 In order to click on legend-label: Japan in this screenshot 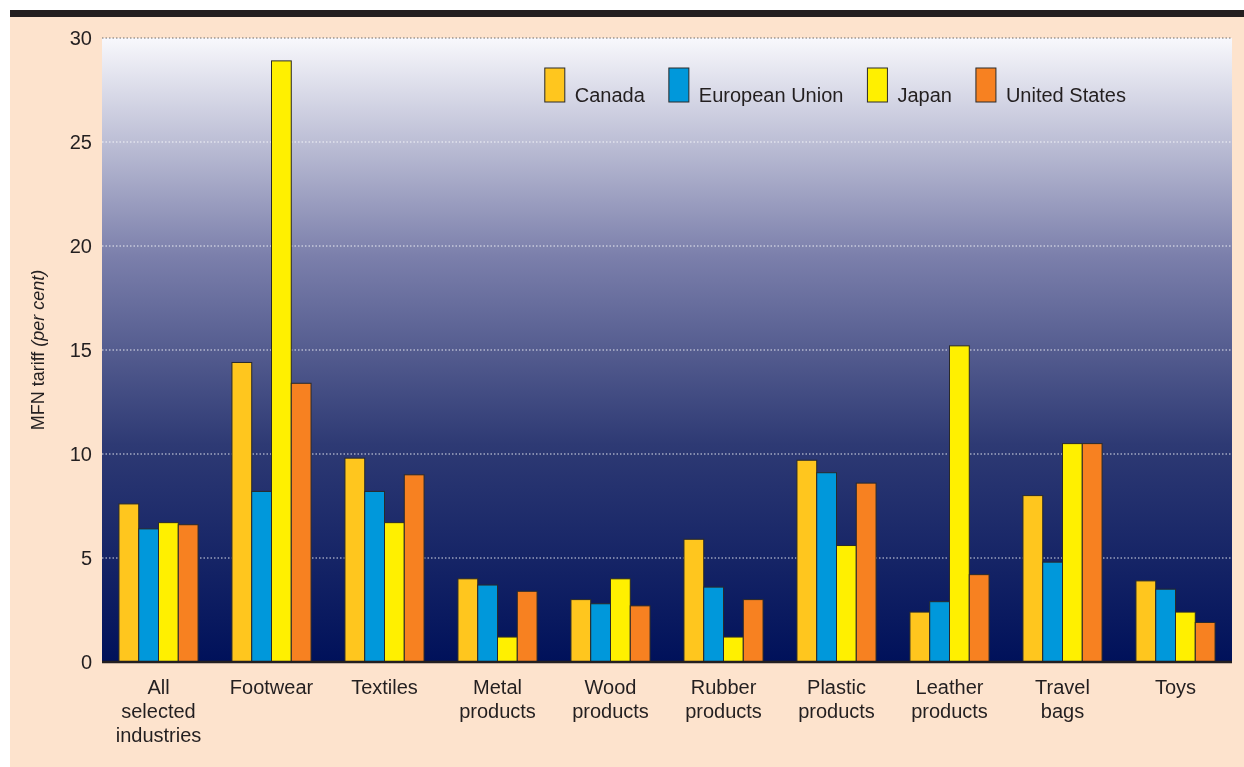, I will do `click(924, 95)`.